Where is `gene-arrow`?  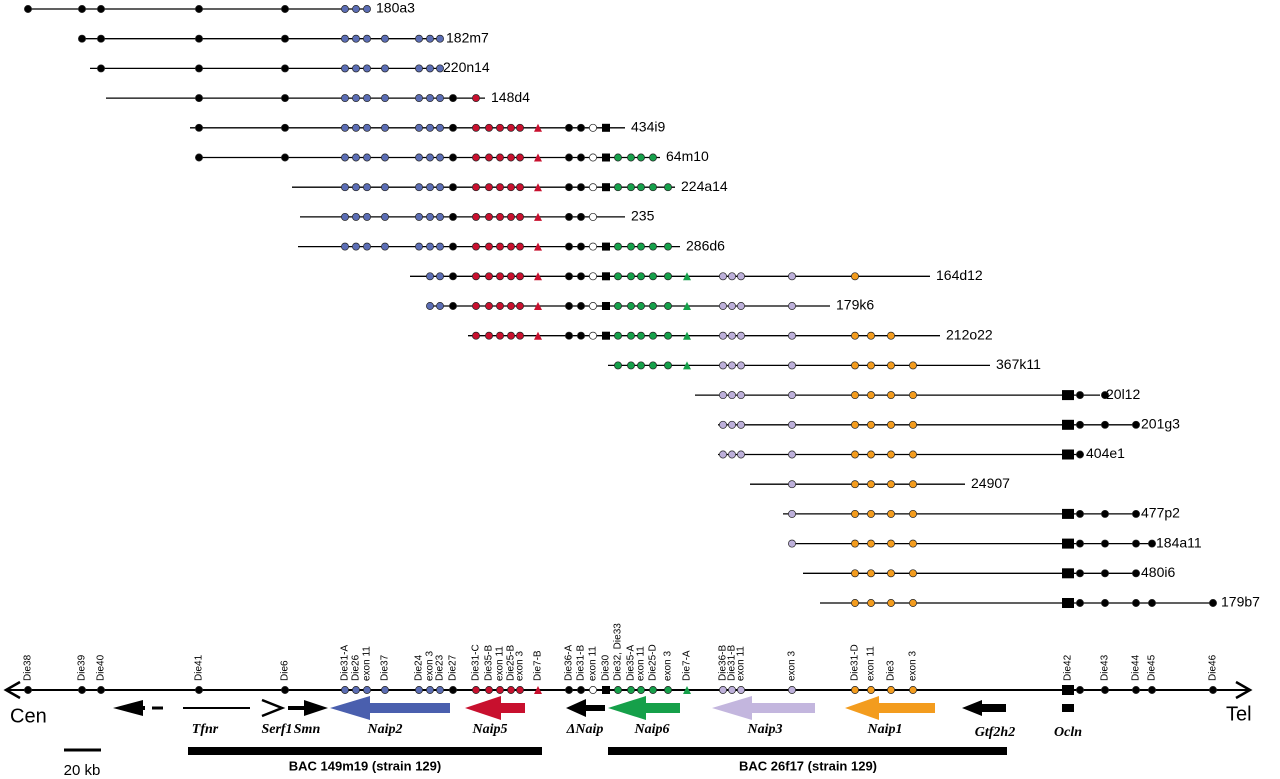 gene-arrow is located at coordinates (763, 708).